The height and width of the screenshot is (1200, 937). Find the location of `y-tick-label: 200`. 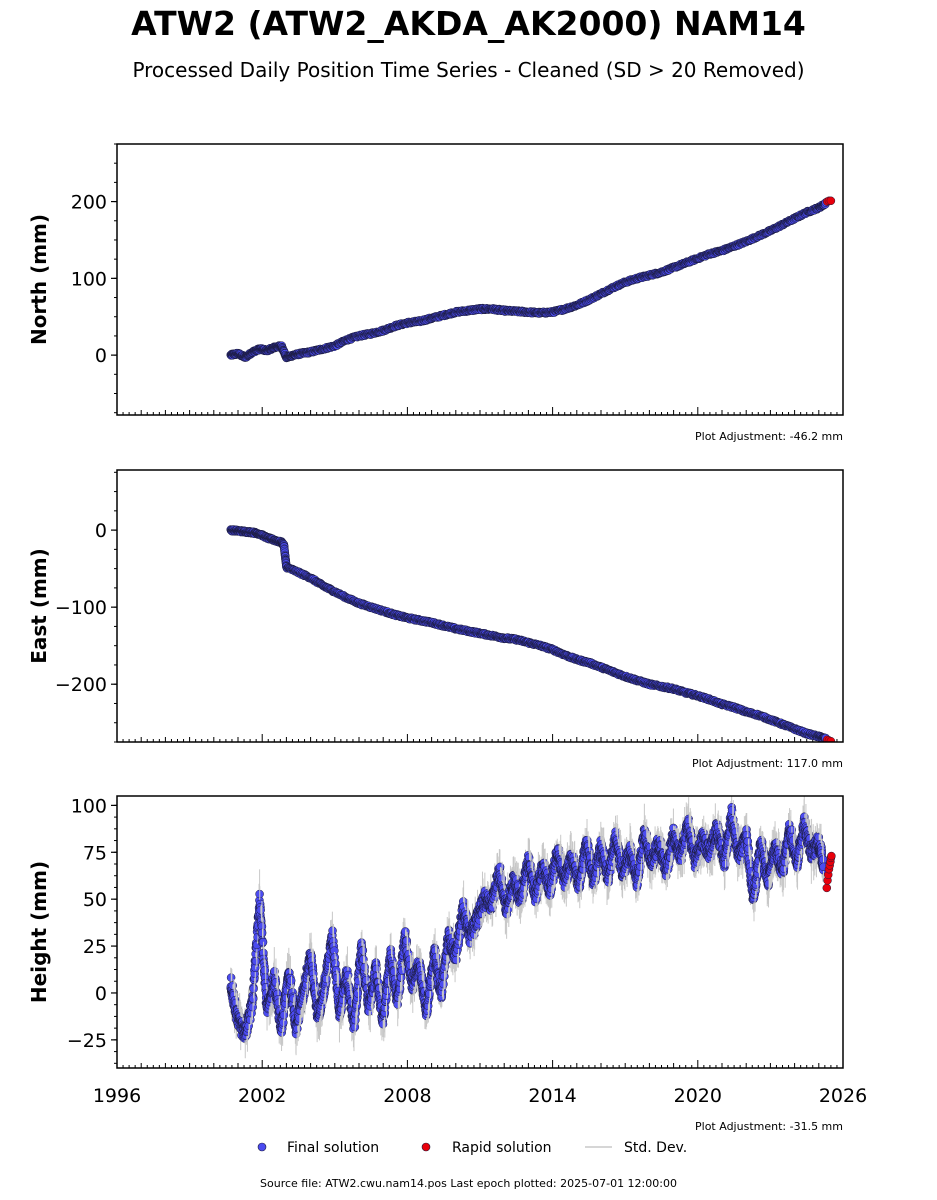

y-tick-label: 200 is located at coordinates (89, 203).